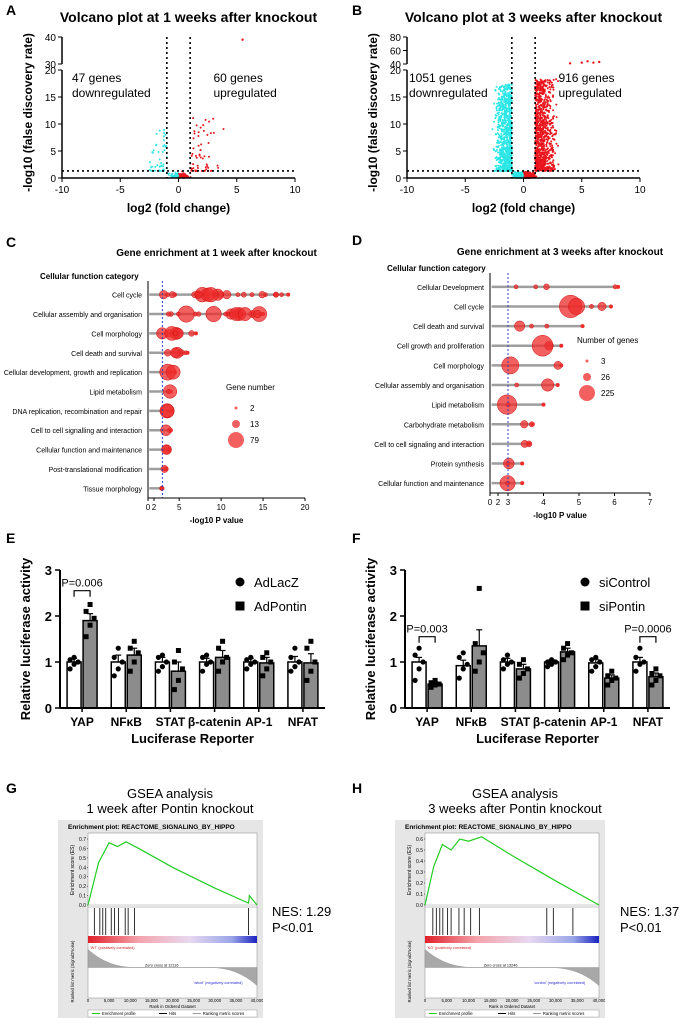  Describe the element at coordinates (587, 361) in the screenshot. I see `legend-size-marker` at that location.